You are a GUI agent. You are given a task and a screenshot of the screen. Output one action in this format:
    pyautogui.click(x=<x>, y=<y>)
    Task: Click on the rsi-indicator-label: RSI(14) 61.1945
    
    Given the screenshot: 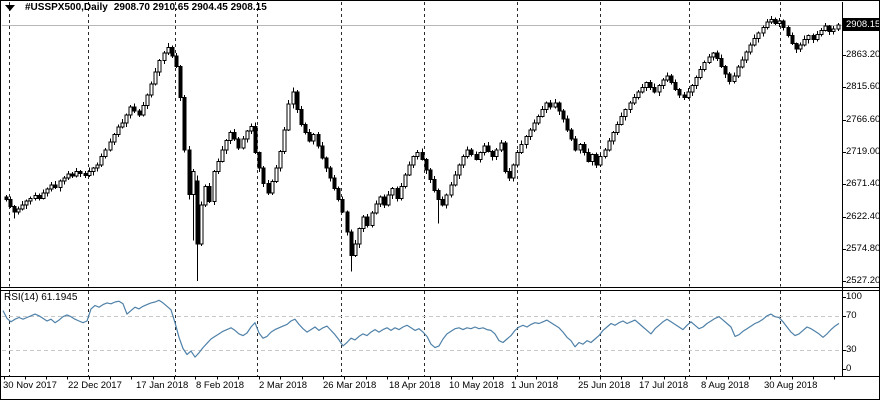 What is the action you would take?
    pyautogui.click(x=41, y=297)
    